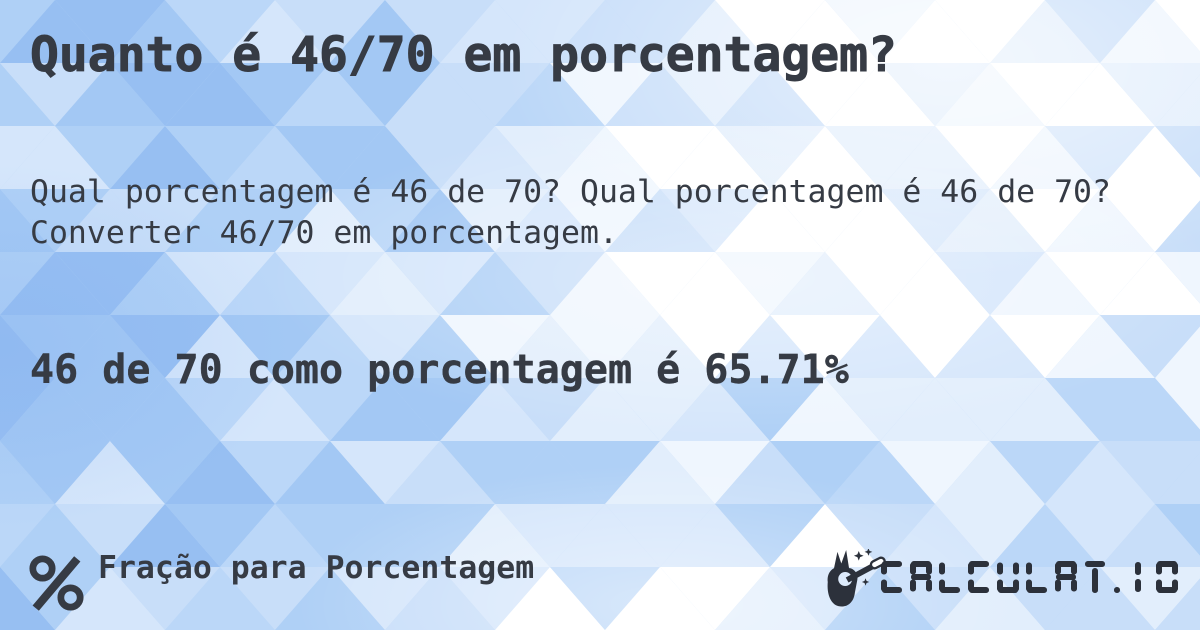 The height and width of the screenshot is (630, 1200). I want to click on page-title: Quanto é 46/70 em porcentagem?, so click(464, 55).